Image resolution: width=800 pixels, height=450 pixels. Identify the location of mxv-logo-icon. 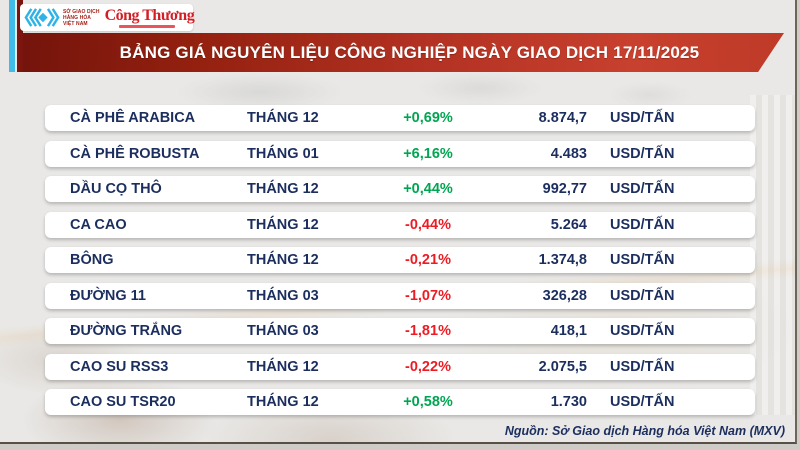
(42, 17).